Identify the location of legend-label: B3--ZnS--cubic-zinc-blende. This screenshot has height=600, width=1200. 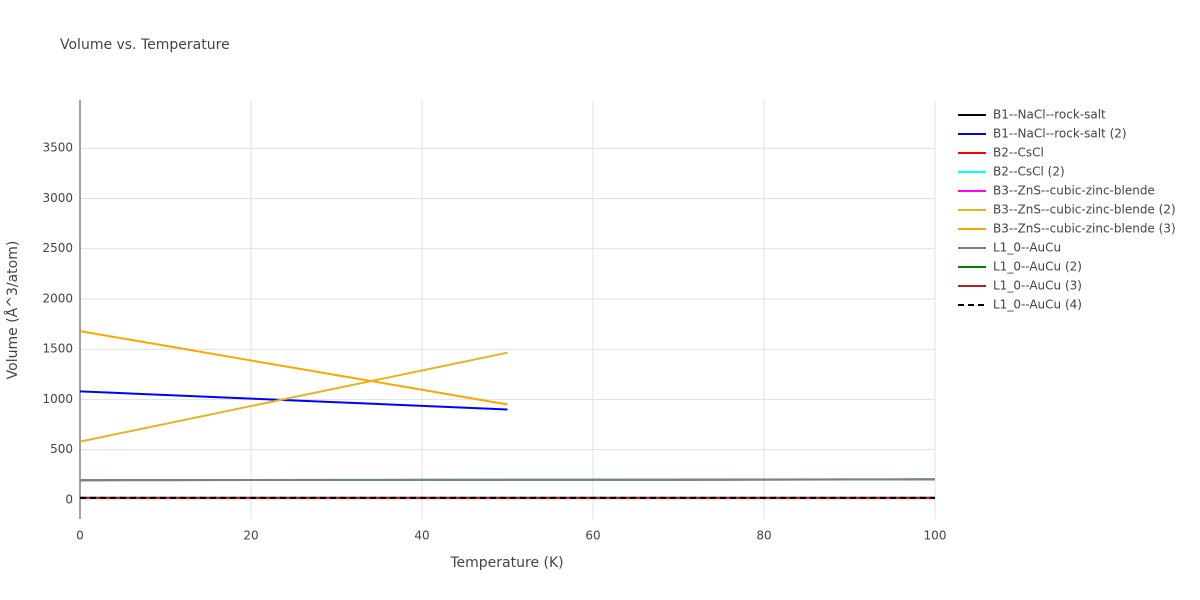
(1074, 191).